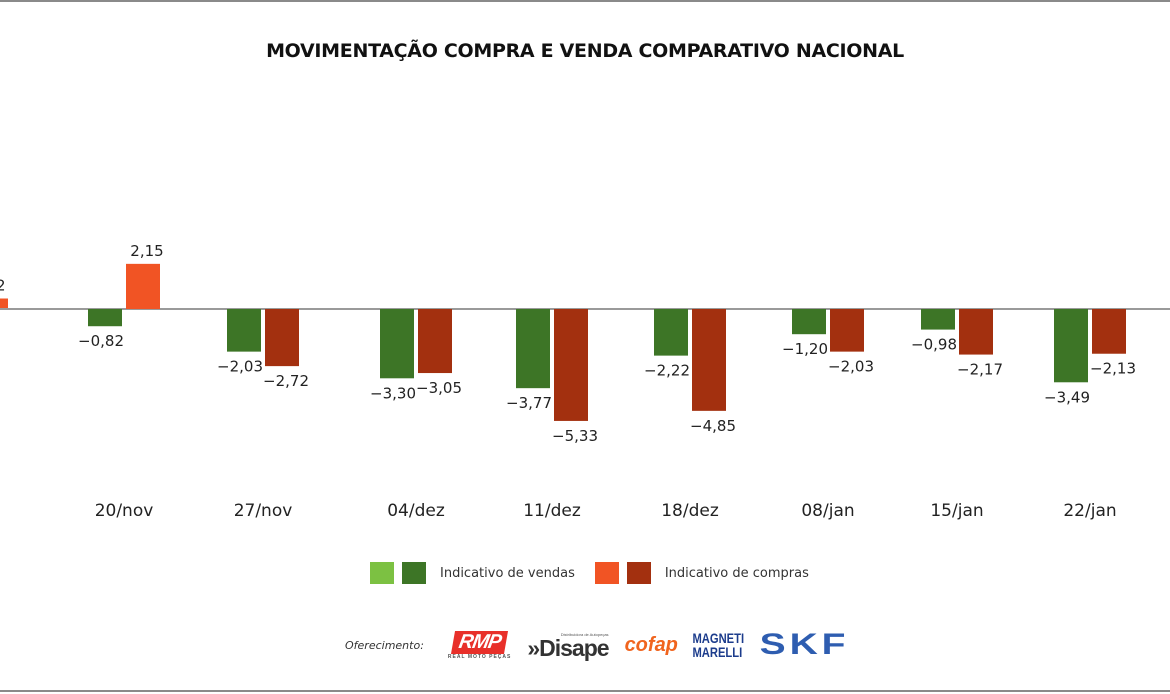  What do you see at coordinates (507, 573) in the screenshot?
I see `legend-label-vendas: Indicativo de vendas` at bounding box center [507, 573].